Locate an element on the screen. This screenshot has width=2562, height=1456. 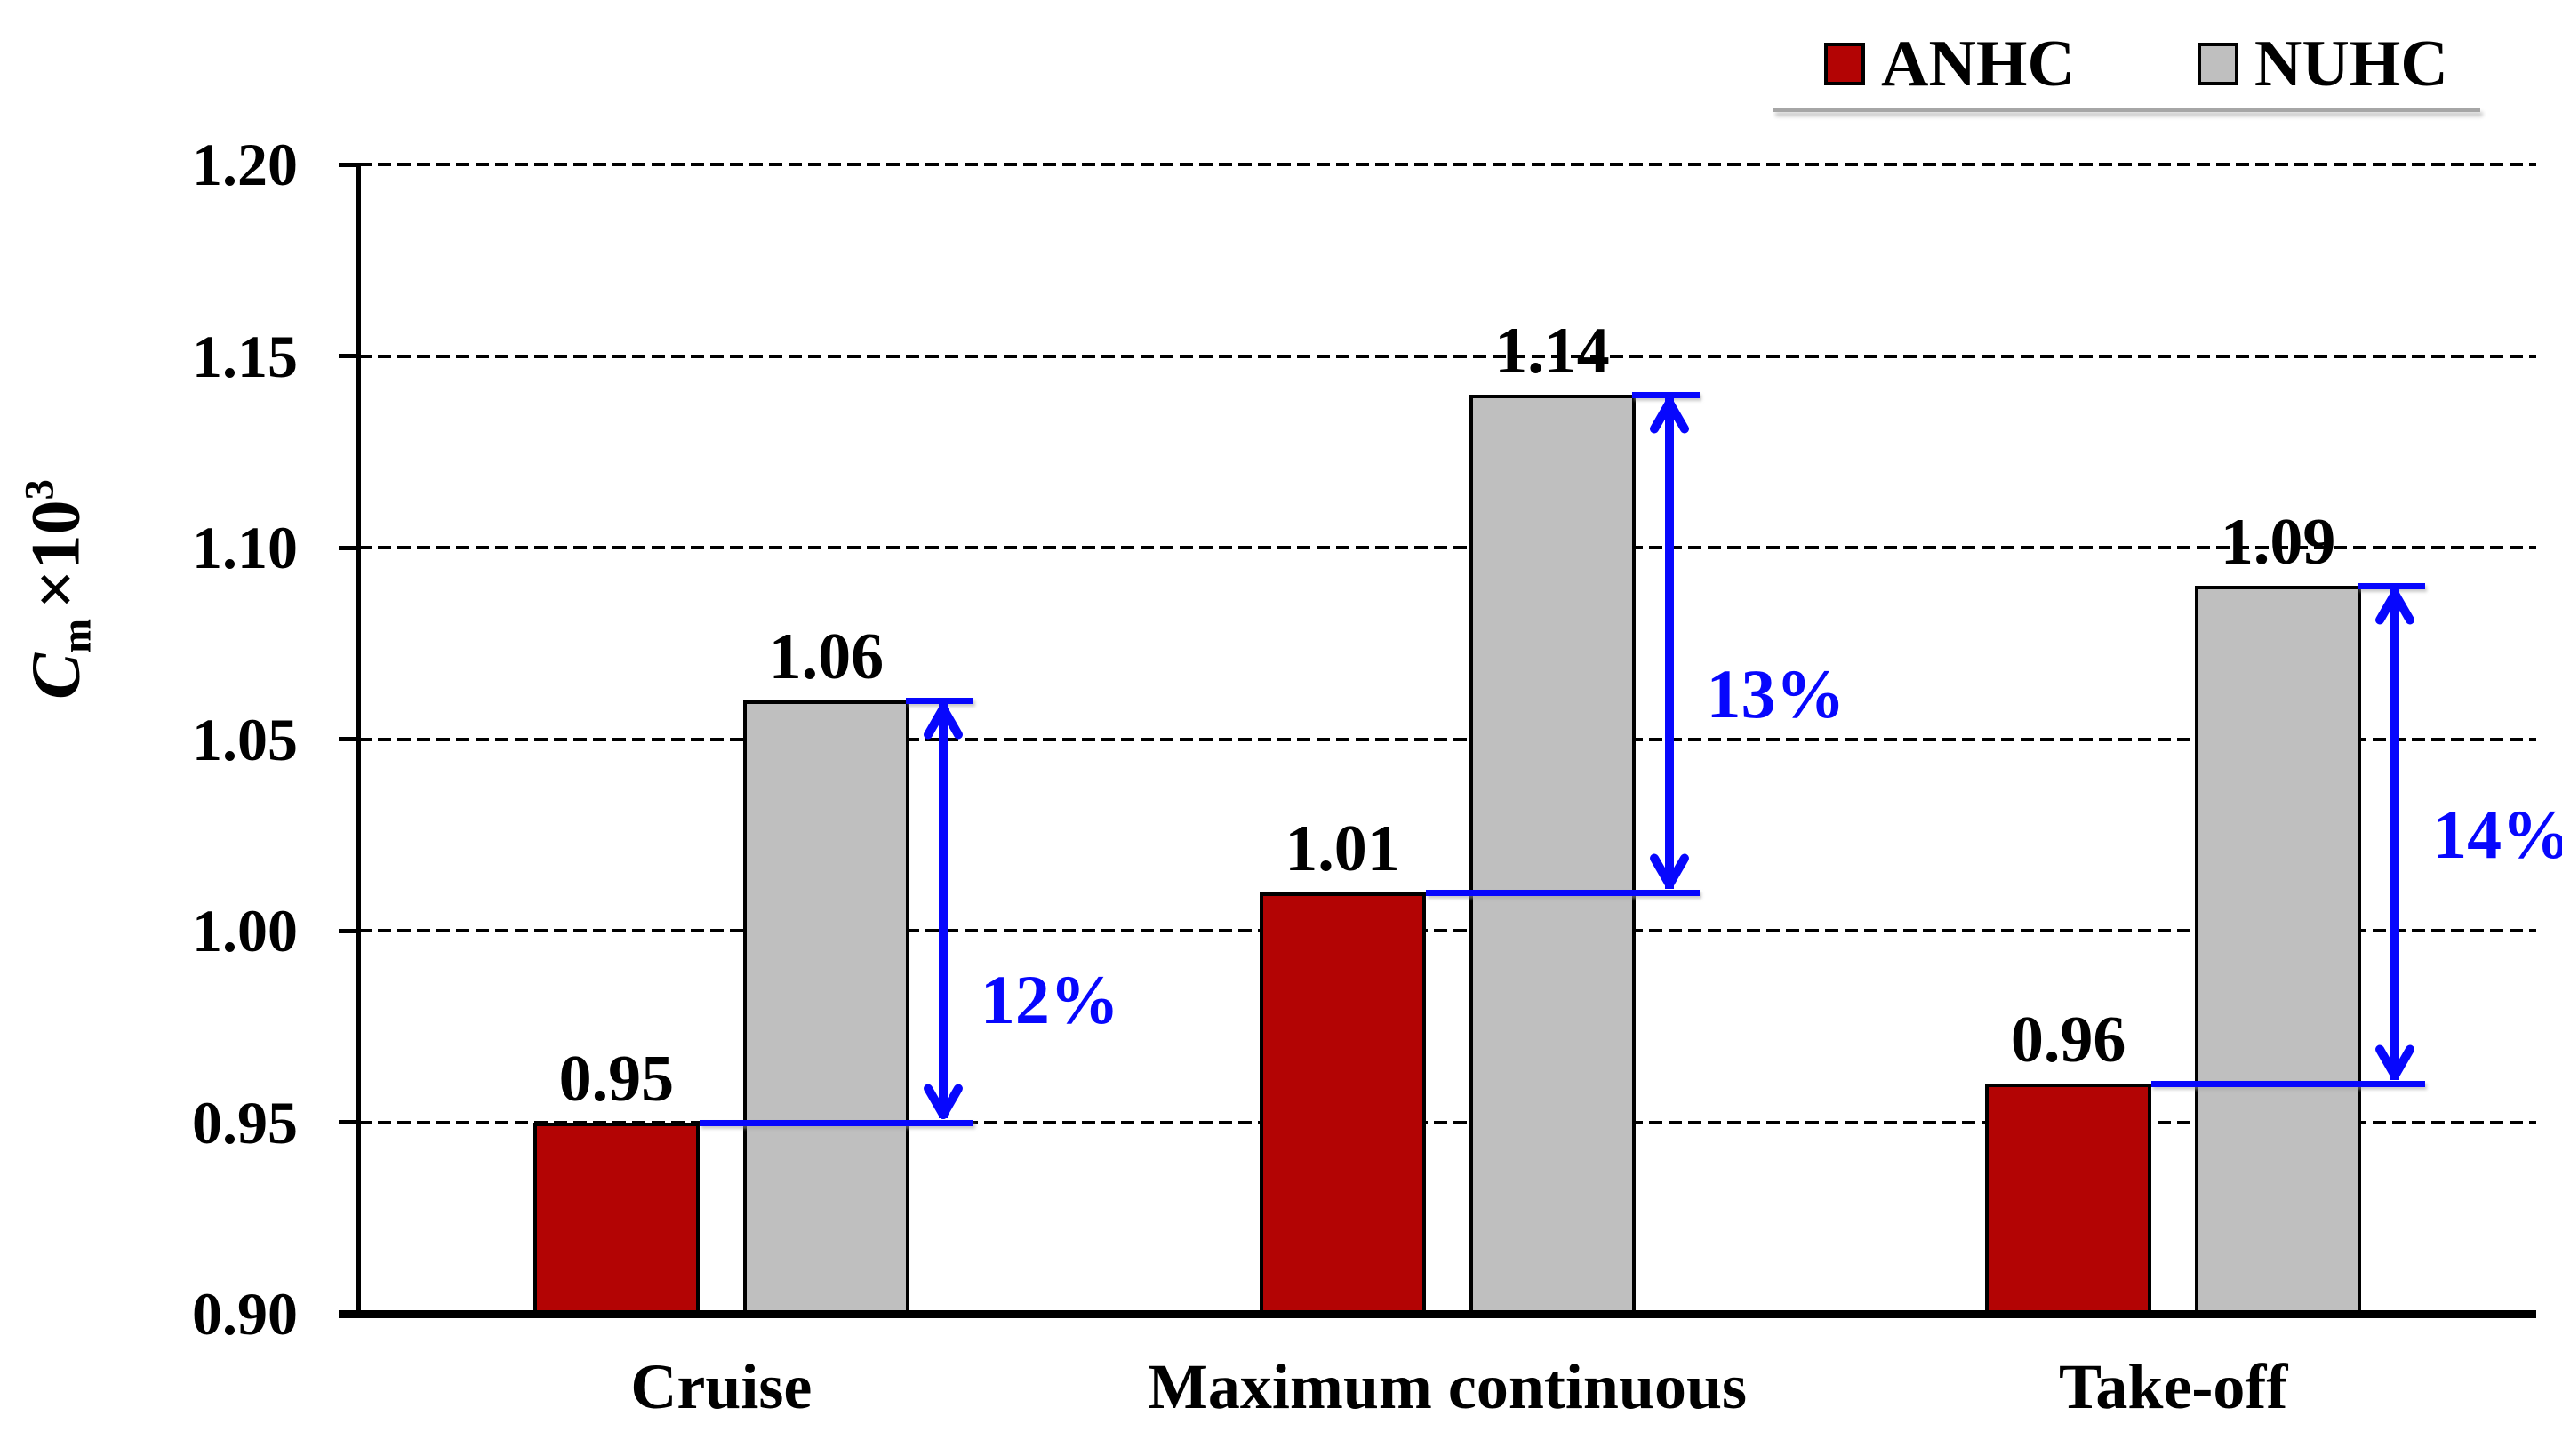
legend: ANHC NUHC is located at coordinates (2136, 64).